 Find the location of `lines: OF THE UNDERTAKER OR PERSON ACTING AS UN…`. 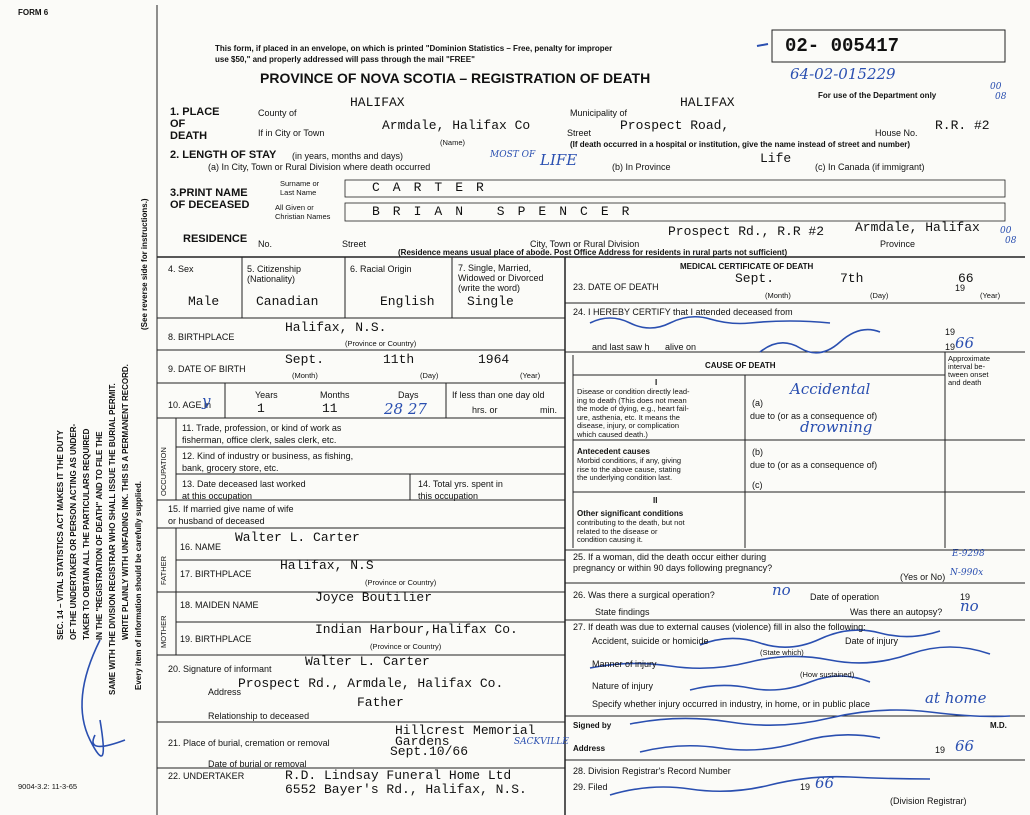

lines: OF THE UNDERTAKER OR PERSON ACTING AS UN… is located at coordinates (73, 531).